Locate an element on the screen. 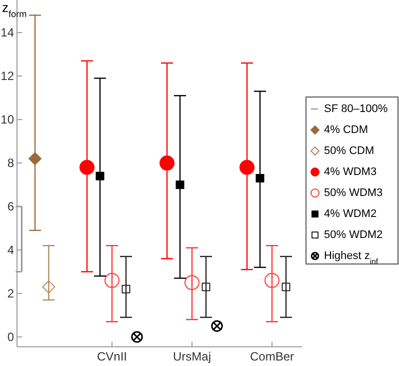  legend-label: 4% WDM2 is located at coordinates (350, 214).